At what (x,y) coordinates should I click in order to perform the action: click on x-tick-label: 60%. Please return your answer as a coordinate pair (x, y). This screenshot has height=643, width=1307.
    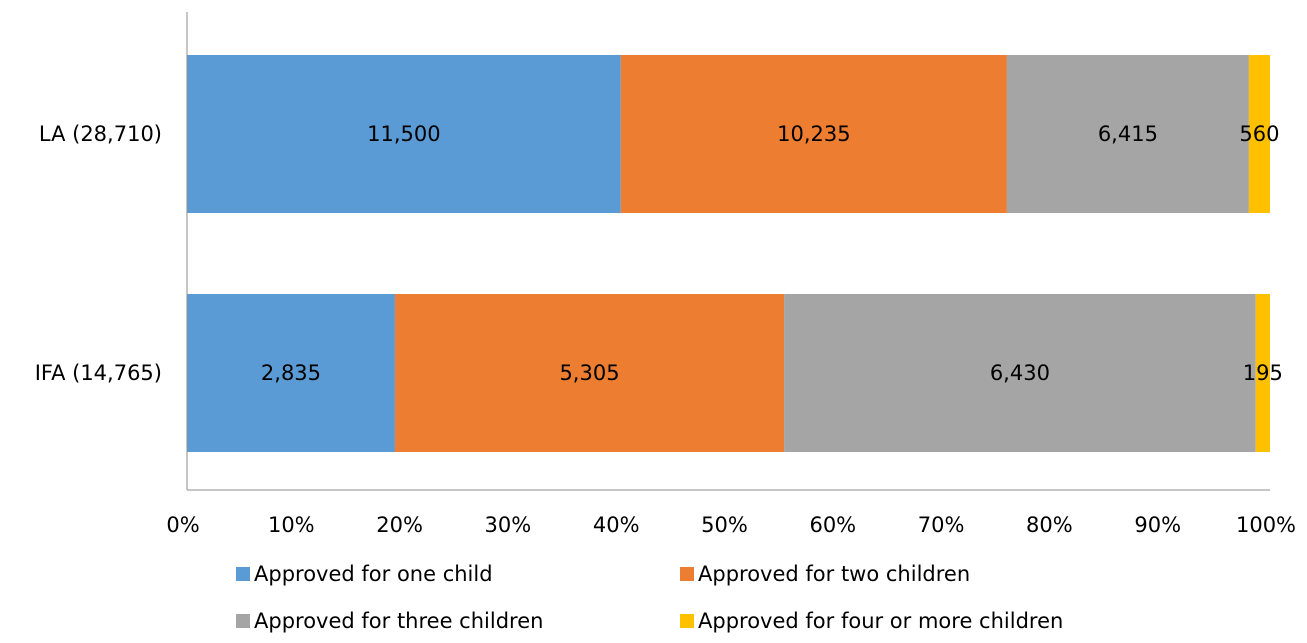
    Looking at the image, I should click on (832, 525).